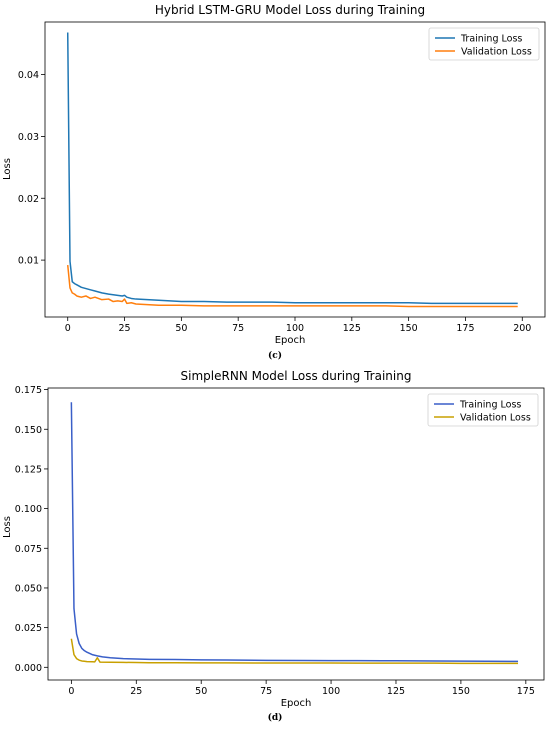  I want to click on y-tick-label: 0.050, so click(28, 588).